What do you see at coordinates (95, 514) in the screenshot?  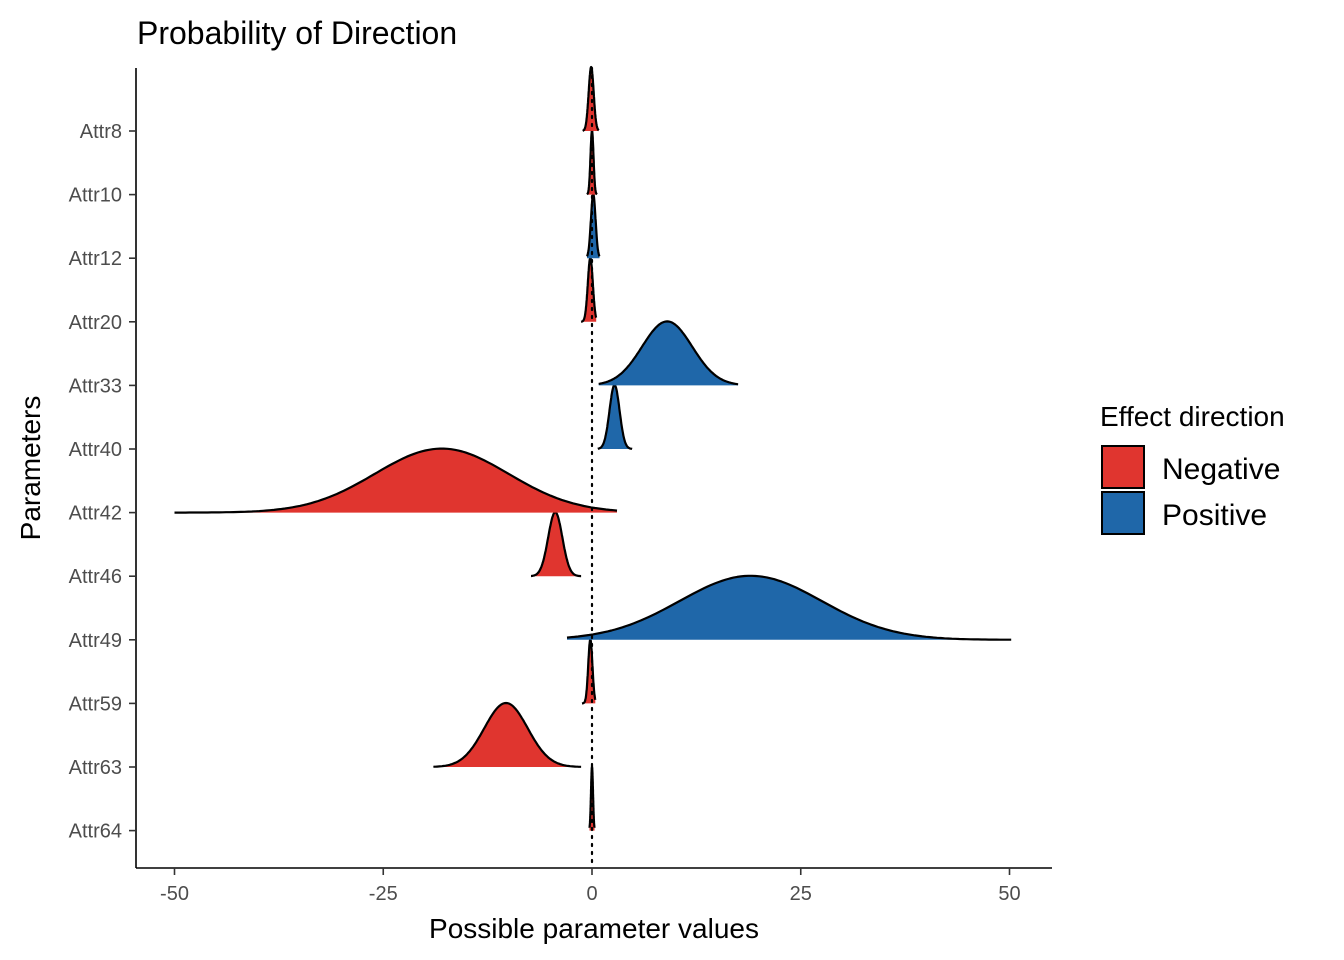 I see `y-tick-label: Attr42` at bounding box center [95, 514].